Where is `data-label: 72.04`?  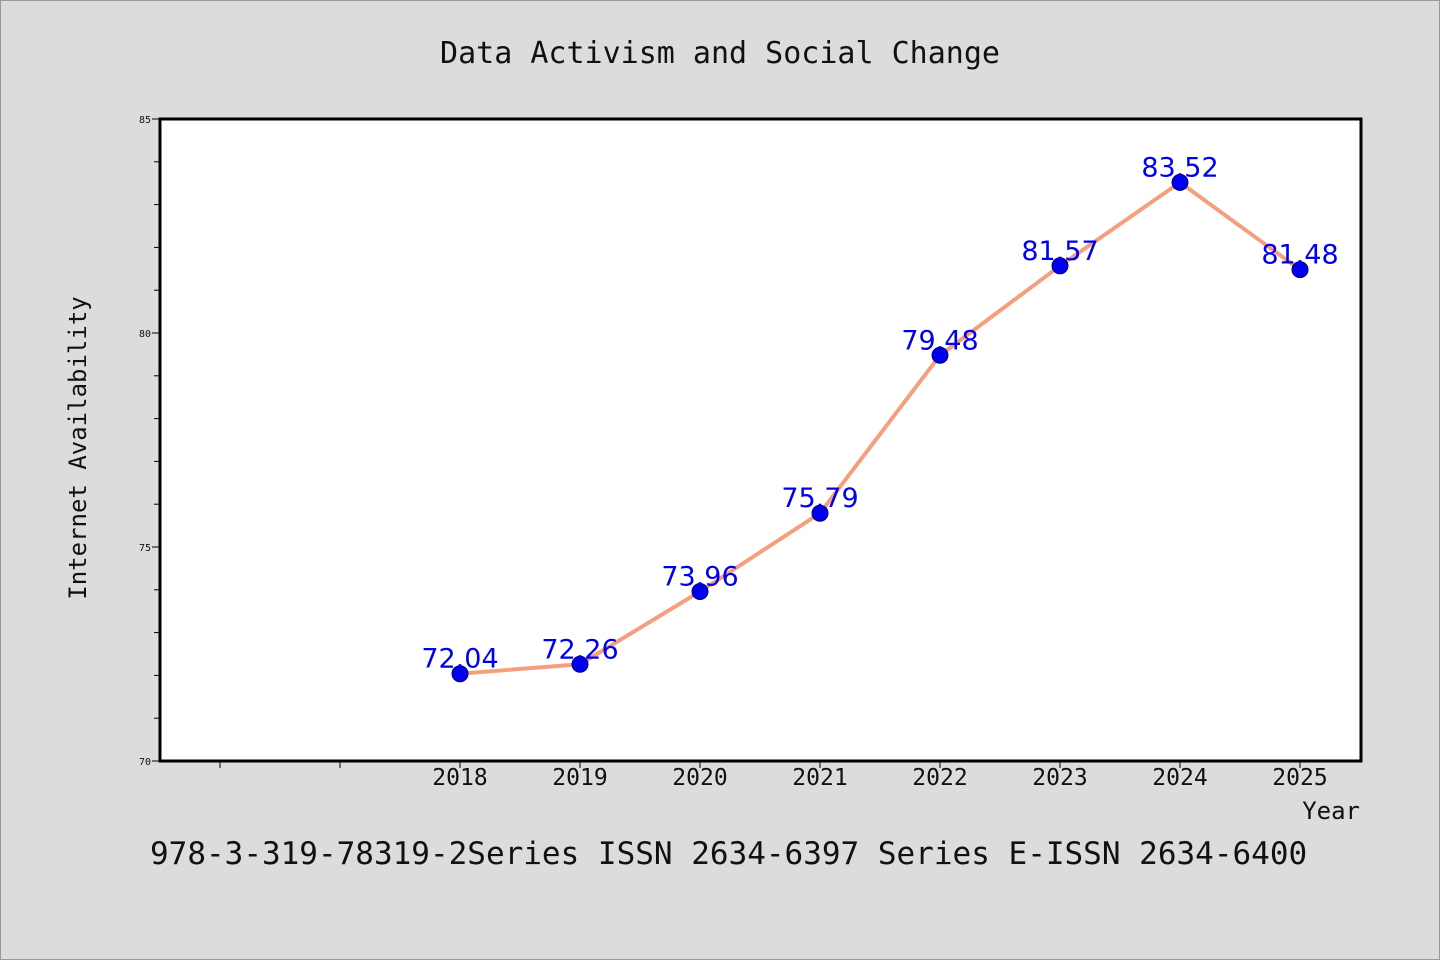
data-label: 72.04 is located at coordinates (459, 659).